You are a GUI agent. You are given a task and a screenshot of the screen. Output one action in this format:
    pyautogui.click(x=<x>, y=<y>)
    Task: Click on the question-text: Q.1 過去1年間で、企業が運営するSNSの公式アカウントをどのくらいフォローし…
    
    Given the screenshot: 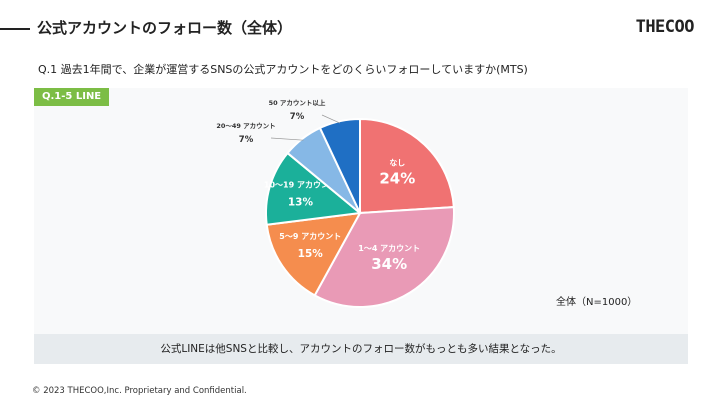 What is the action you would take?
    pyautogui.click(x=283, y=69)
    